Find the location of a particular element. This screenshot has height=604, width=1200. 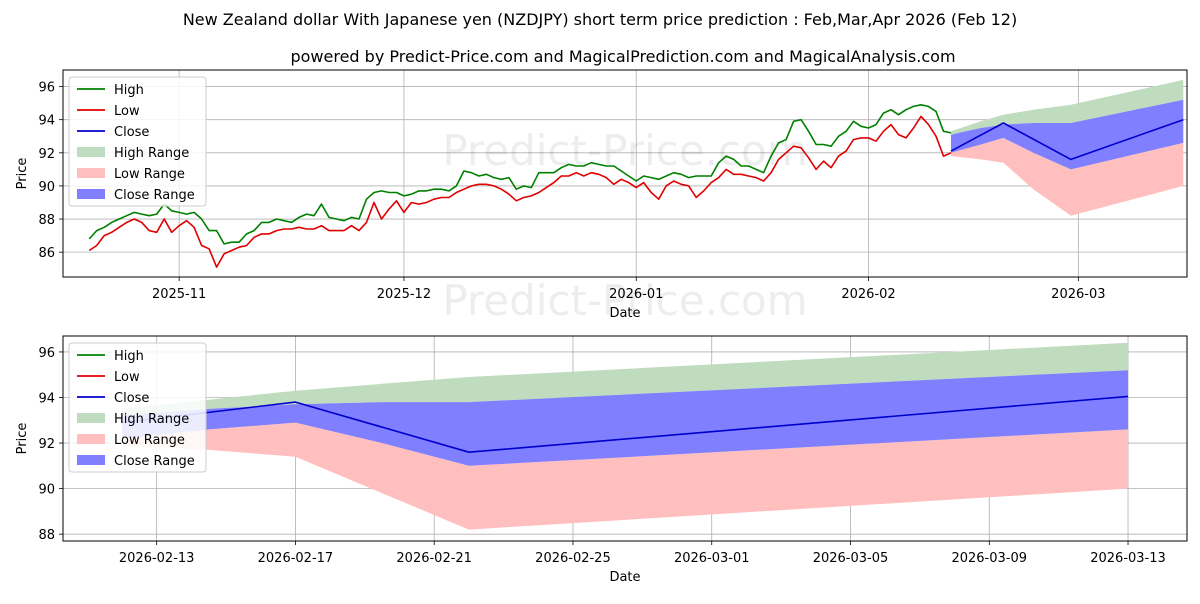

x-tick-label: 2026-03 is located at coordinates (1078, 294).